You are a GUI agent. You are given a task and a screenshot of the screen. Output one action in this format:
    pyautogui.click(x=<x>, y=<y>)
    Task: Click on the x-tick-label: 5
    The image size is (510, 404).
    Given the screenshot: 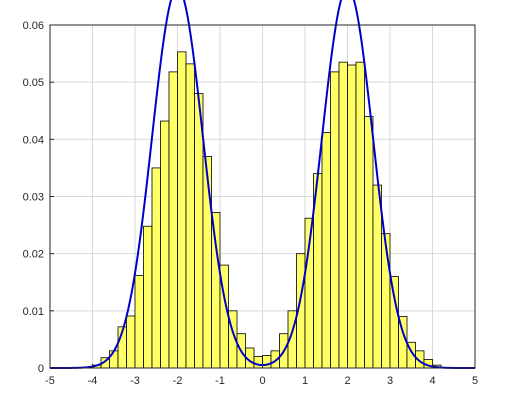 What is the action you would take?
    pyautogui.click(x=475, y=381)
    